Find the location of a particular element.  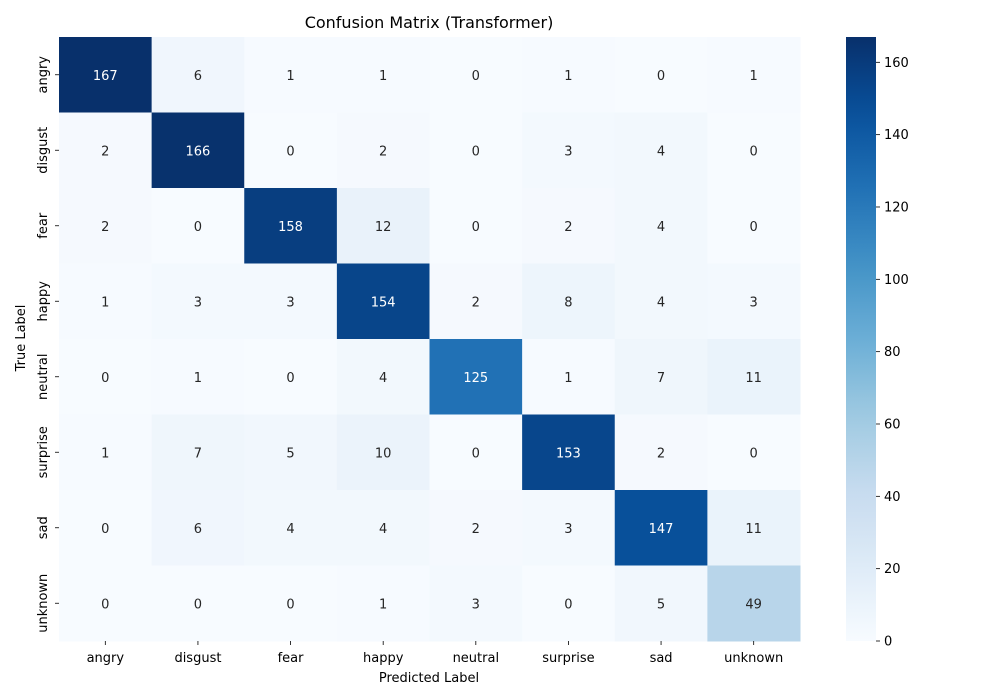

heatmap-cell-sad-surprise is located at coordinates (569, 528).